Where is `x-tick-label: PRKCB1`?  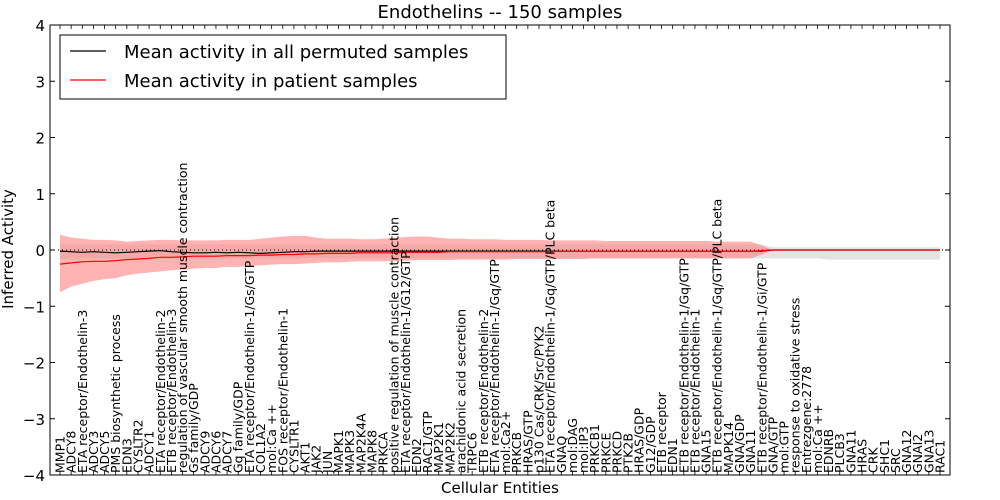 x-tick-label: PRKCB1 is located at coordinates (594, 448).